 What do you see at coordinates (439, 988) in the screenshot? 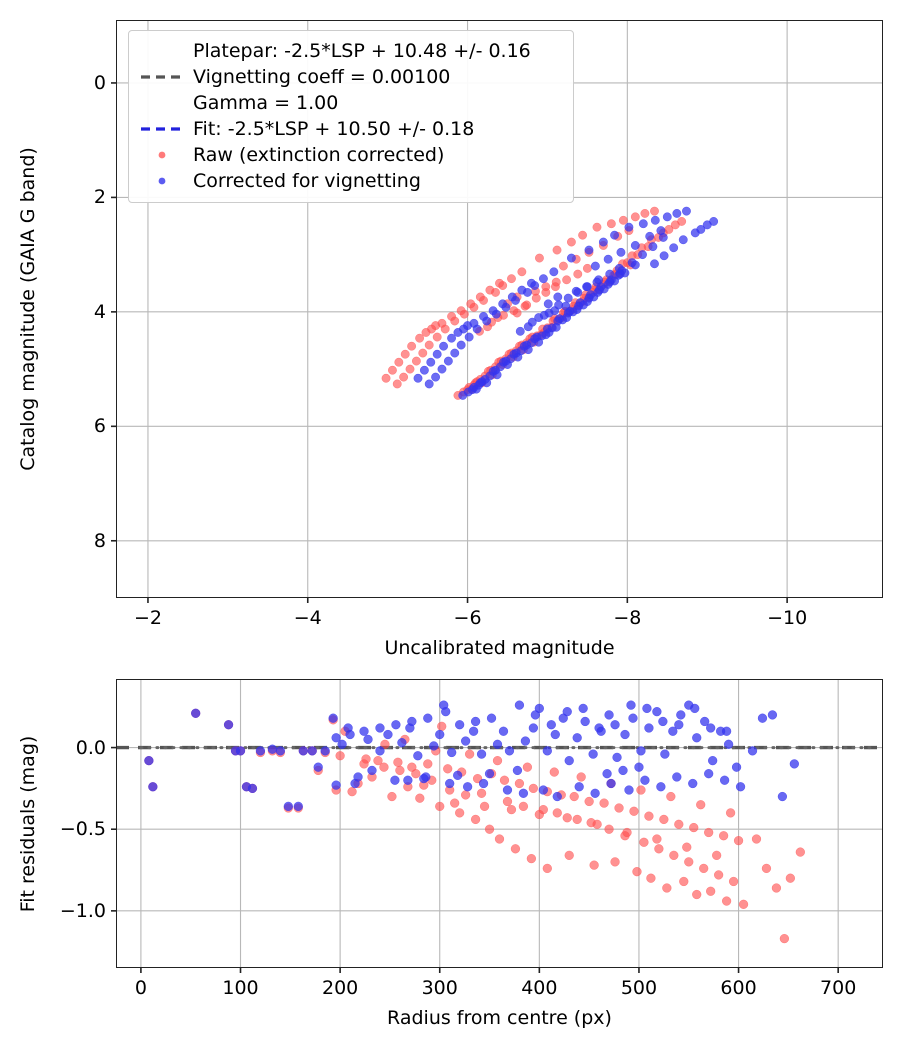
I see `bottom-x-tick: 300` at bounding box center [439, 988].